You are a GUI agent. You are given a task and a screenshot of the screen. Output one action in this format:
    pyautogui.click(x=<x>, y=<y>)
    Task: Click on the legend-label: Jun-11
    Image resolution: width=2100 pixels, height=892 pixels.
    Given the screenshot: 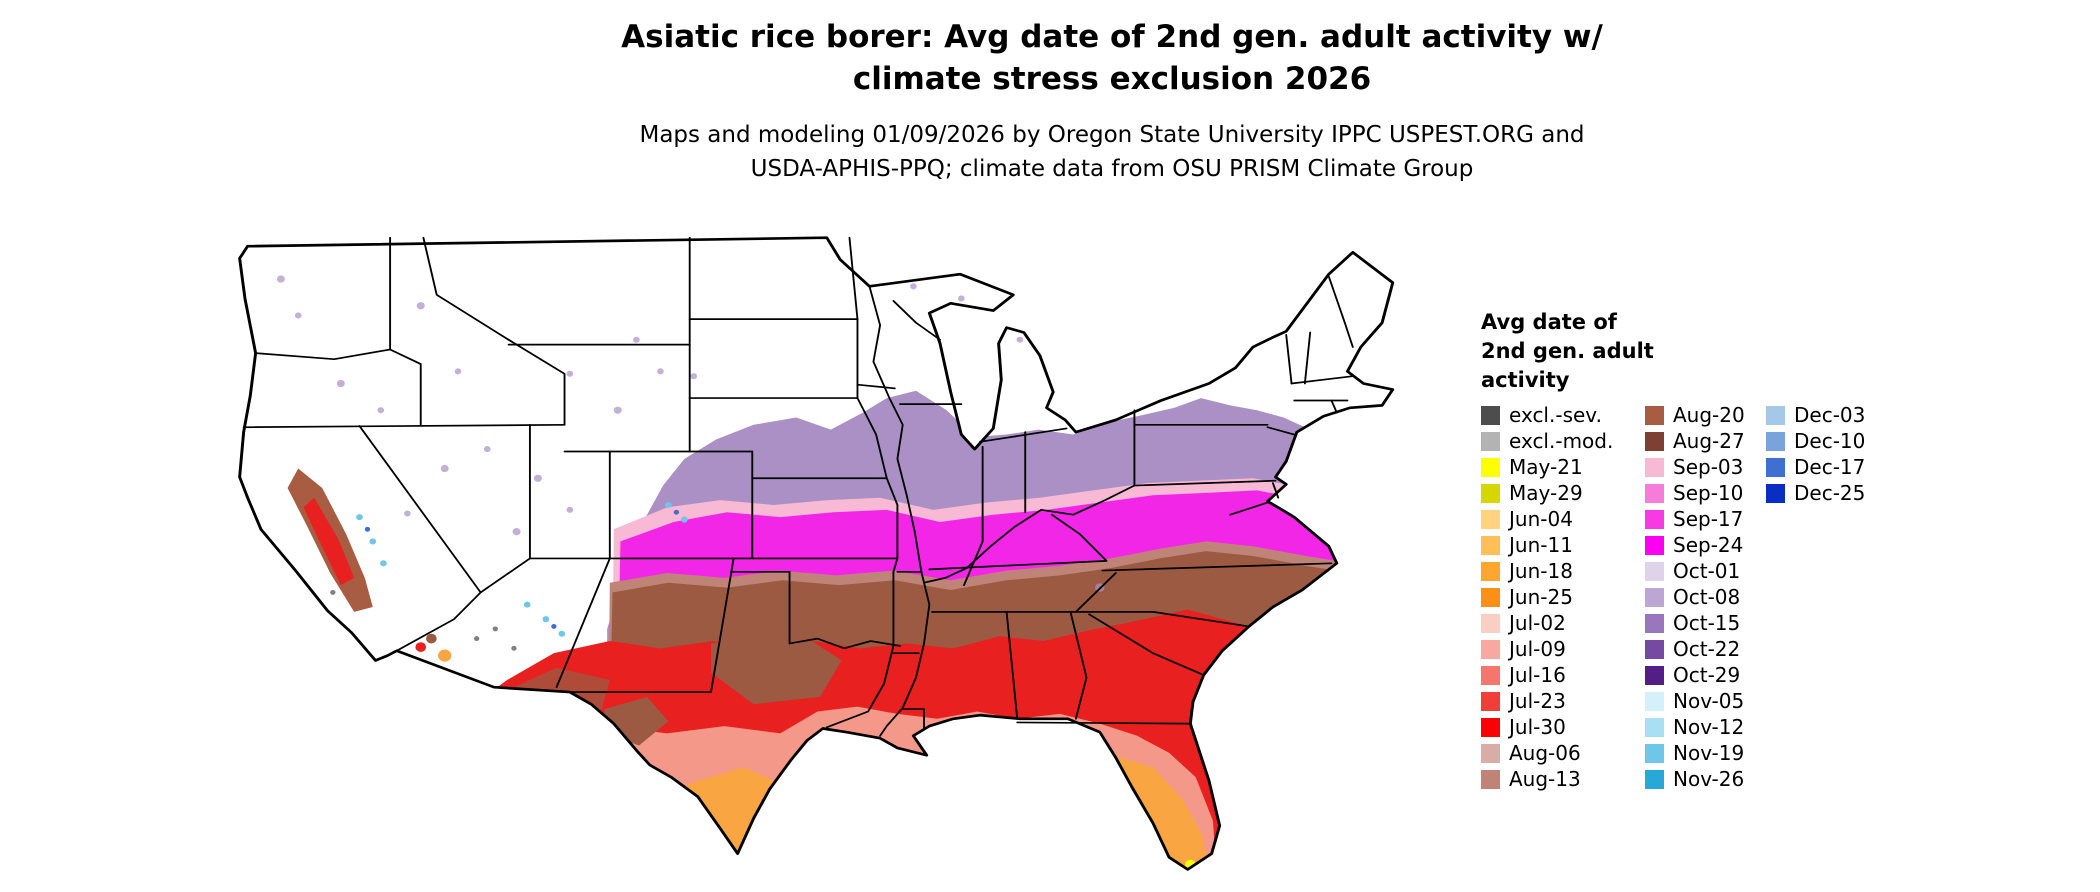 What is the action you would take?
    pyautogui.click(x=1541, y=545)
    